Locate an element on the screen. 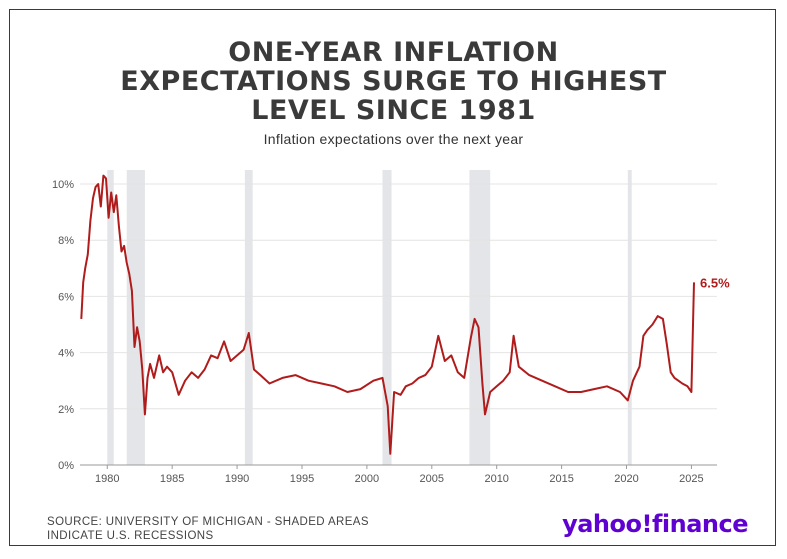 The width and height of the screenshot is (787, 559). x-tick-label-2: 1990 is located at coordinates (237, 479).